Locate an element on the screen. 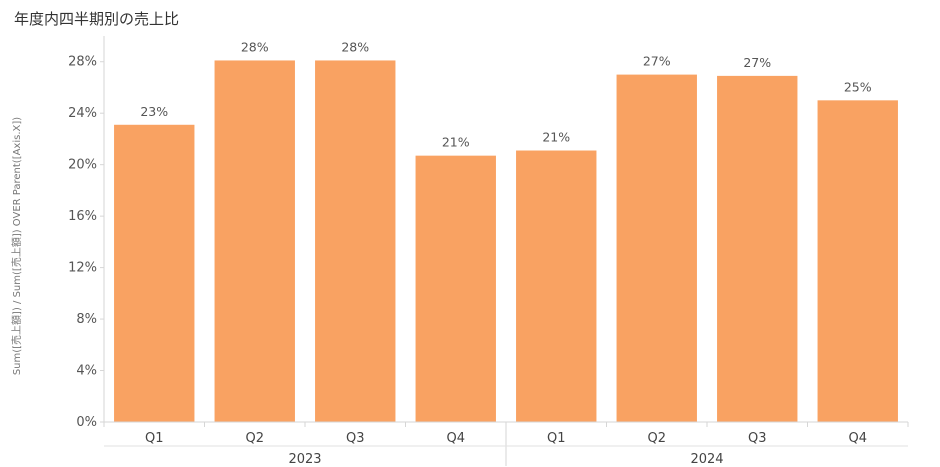  x-axis: Q1 Q2 Q3 Q4 2023 Q1 Q2 Q3 Q4 2024 is located at coordinates (506, 444).